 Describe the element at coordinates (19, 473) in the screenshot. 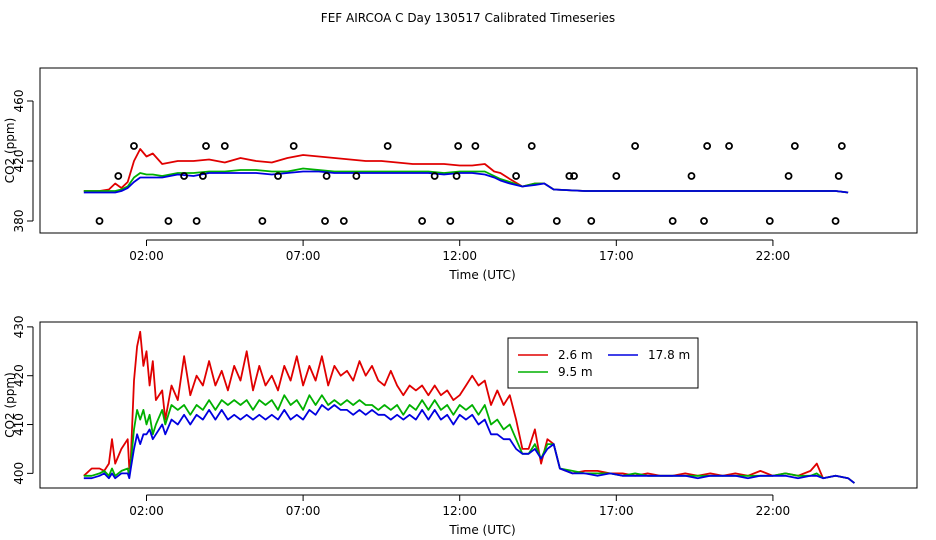

I see `bottom-y-tick-label: 400` at that location.